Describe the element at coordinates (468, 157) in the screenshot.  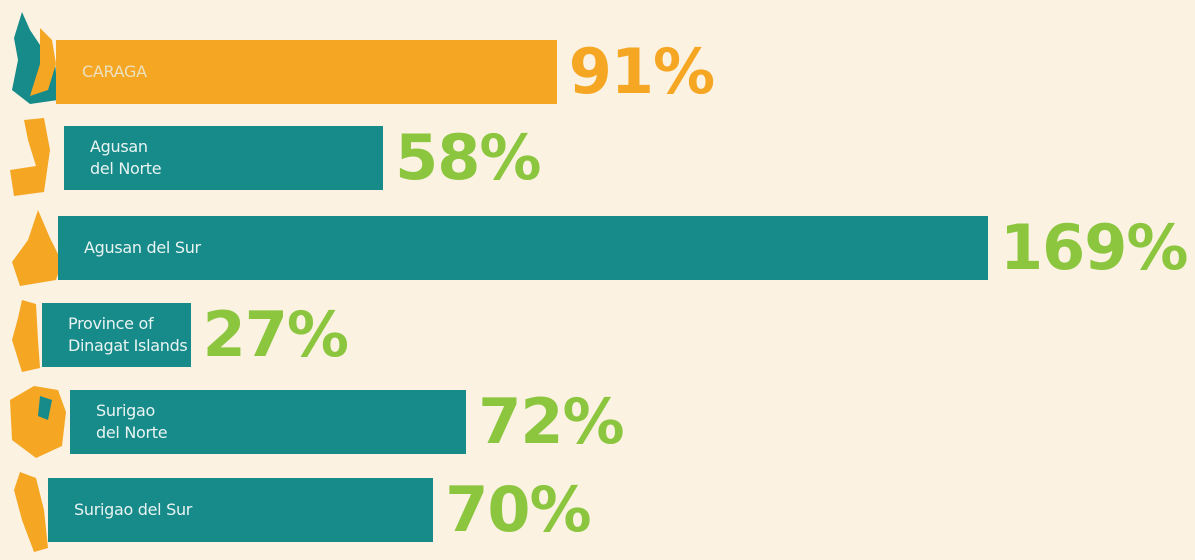
I see `value-label: 58%` at that location.